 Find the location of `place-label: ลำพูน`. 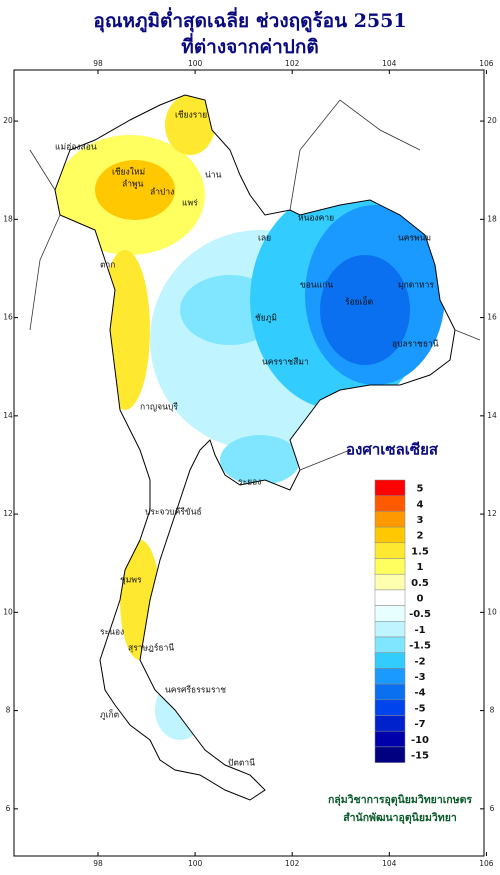

place-label: ลำพูน is located at coordinates (133, 185).